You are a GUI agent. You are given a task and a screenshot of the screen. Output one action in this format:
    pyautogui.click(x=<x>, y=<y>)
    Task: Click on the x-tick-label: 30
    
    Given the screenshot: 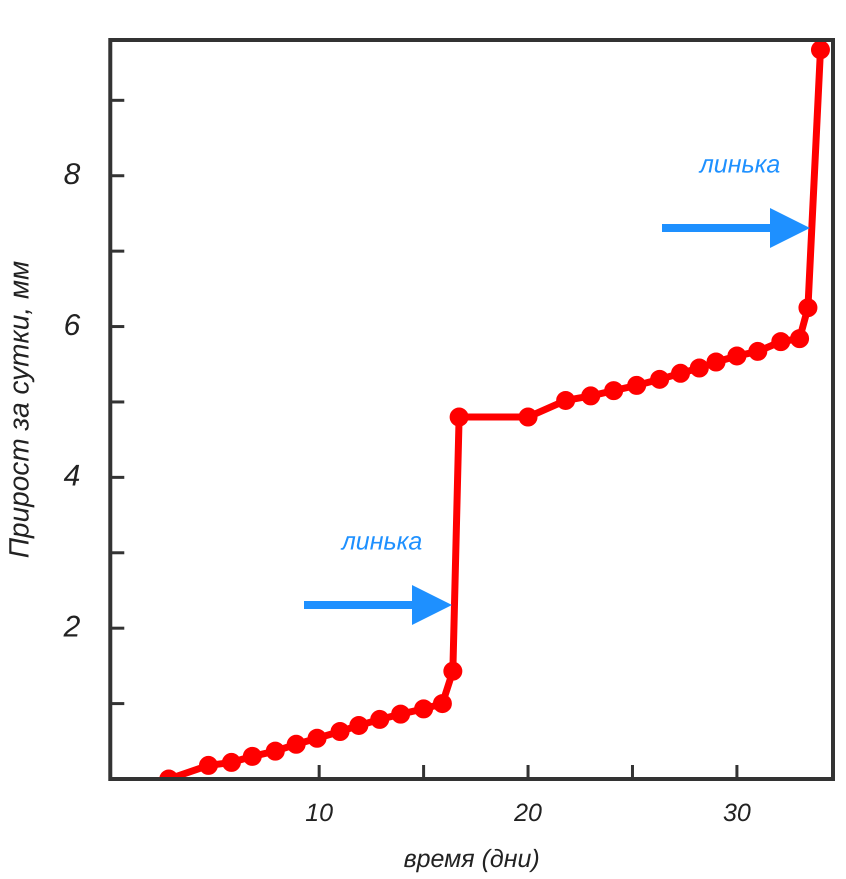 What is the action you would take?
    pyautogui.click(x=737, y=812)
    